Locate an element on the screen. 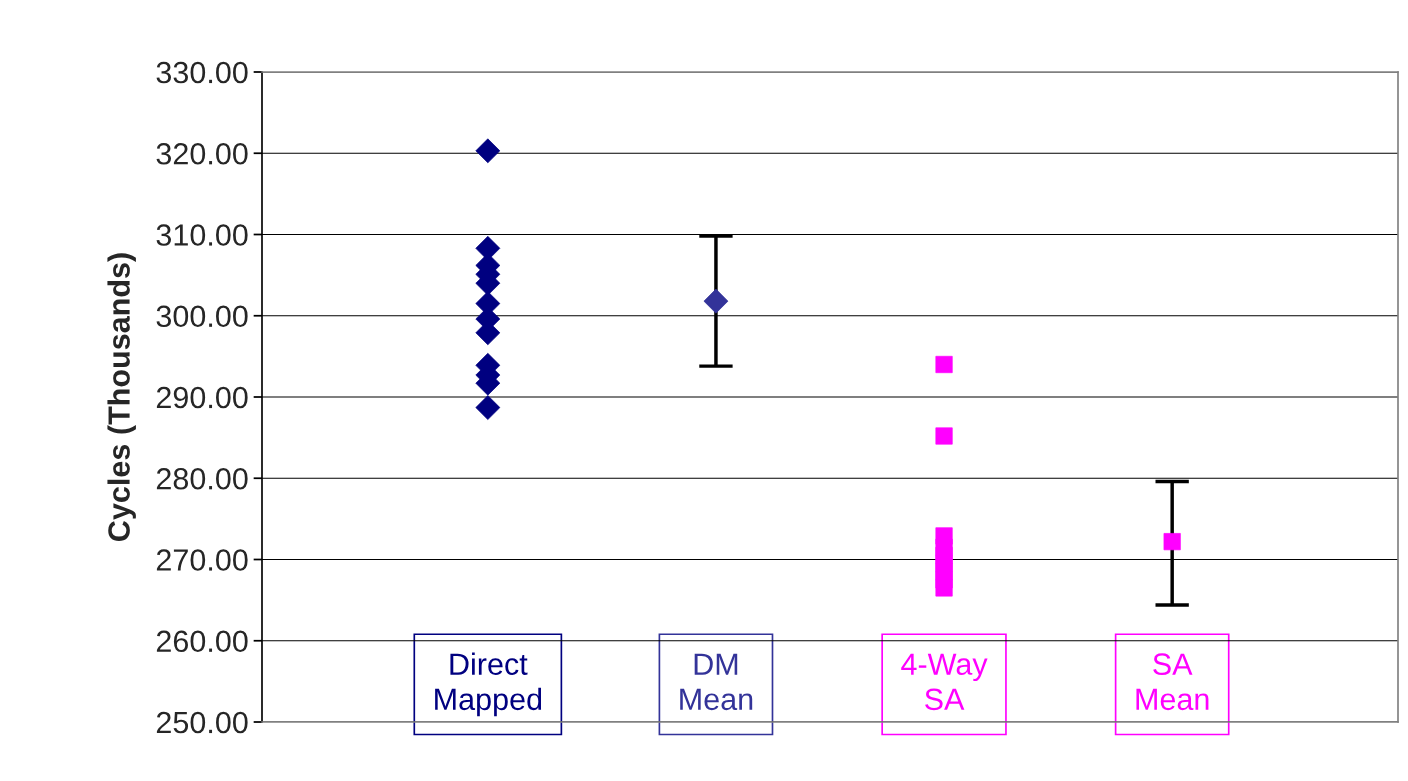 The height and width of the screenshot is (781, 1408). y-axis-title: Cycles (Thousands) is located at coordinates (121, 397).